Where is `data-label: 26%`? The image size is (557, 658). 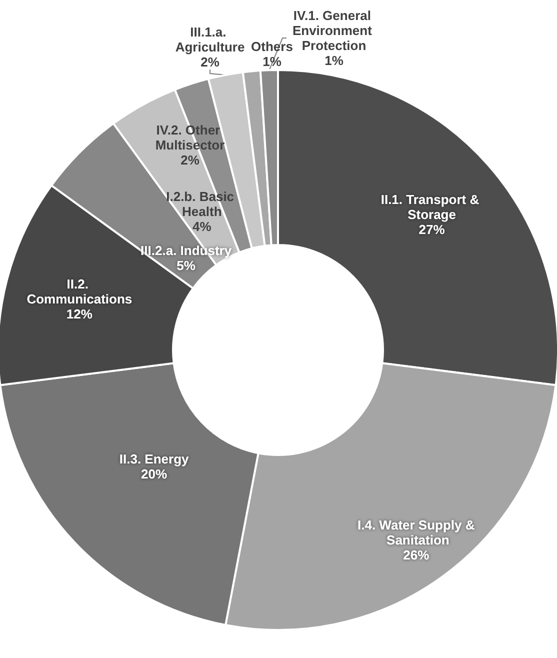 data-label: 26% is located at coordinates (416, 555).